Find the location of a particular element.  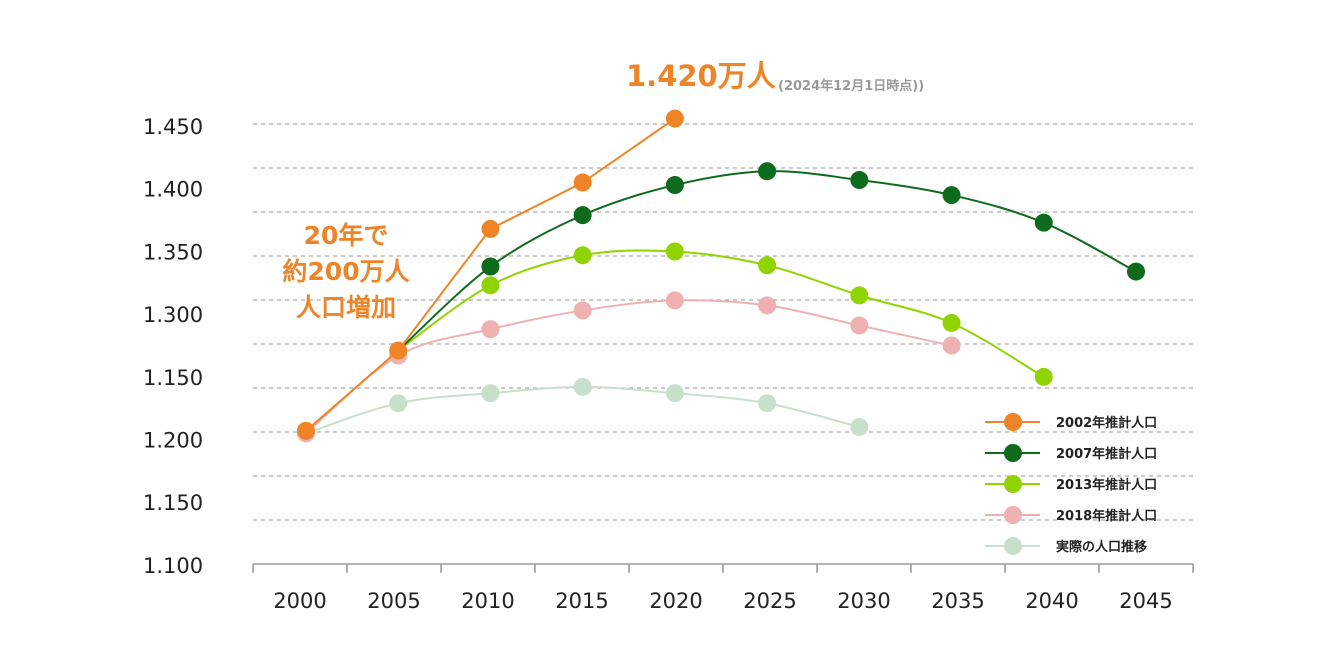

legend-label: 実際の人口推移 is located at coordinates (1101, 547).